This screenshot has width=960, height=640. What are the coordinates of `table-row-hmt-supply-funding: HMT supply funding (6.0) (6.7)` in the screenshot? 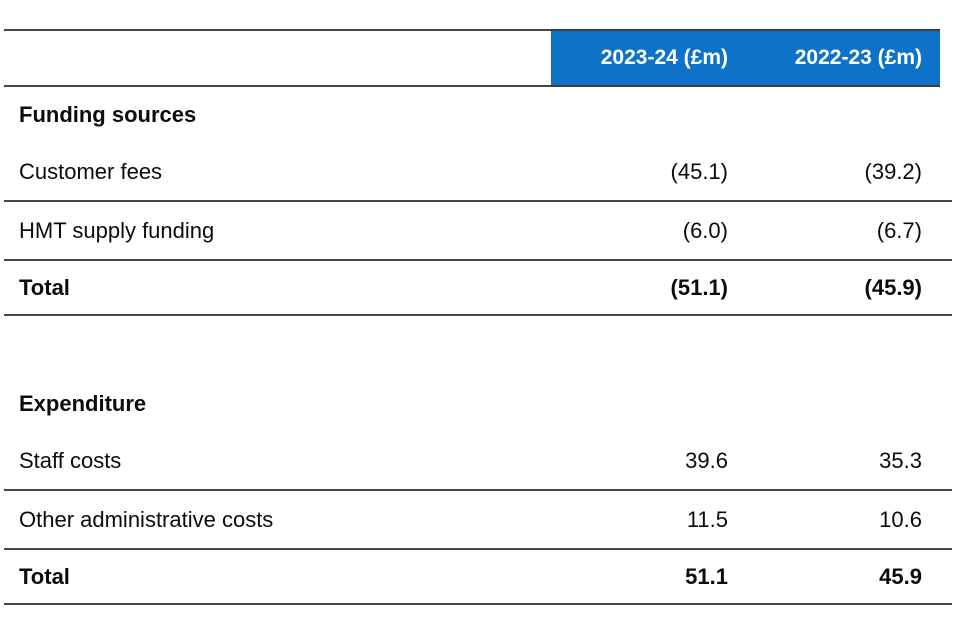 It's located at (478, 231).